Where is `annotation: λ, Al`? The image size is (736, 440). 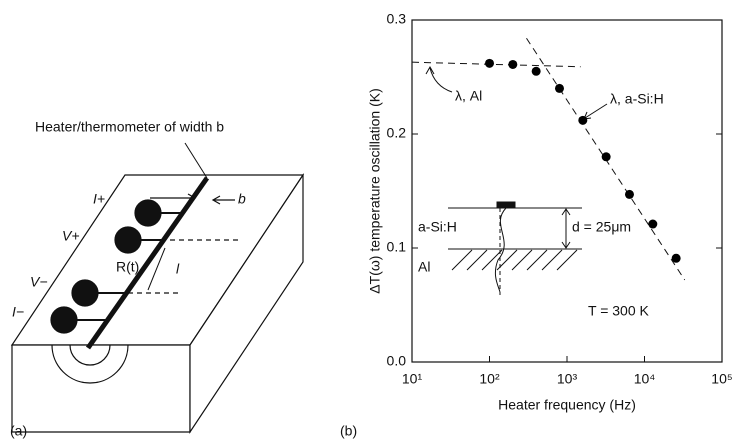 annotation: λ, Al is located at coordinates (468, 96).